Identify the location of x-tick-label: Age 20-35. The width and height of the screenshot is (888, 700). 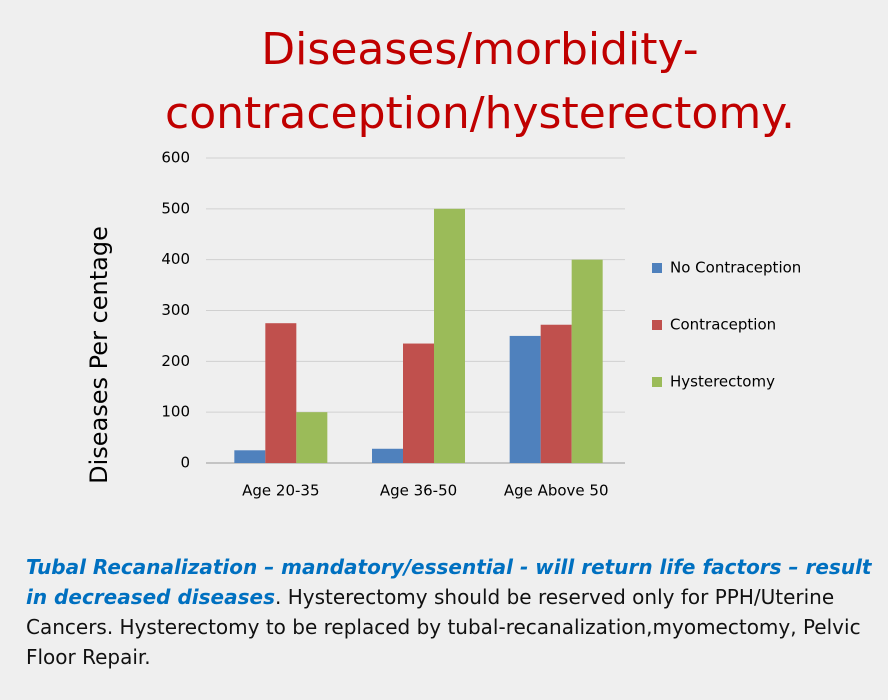
(280, 491).